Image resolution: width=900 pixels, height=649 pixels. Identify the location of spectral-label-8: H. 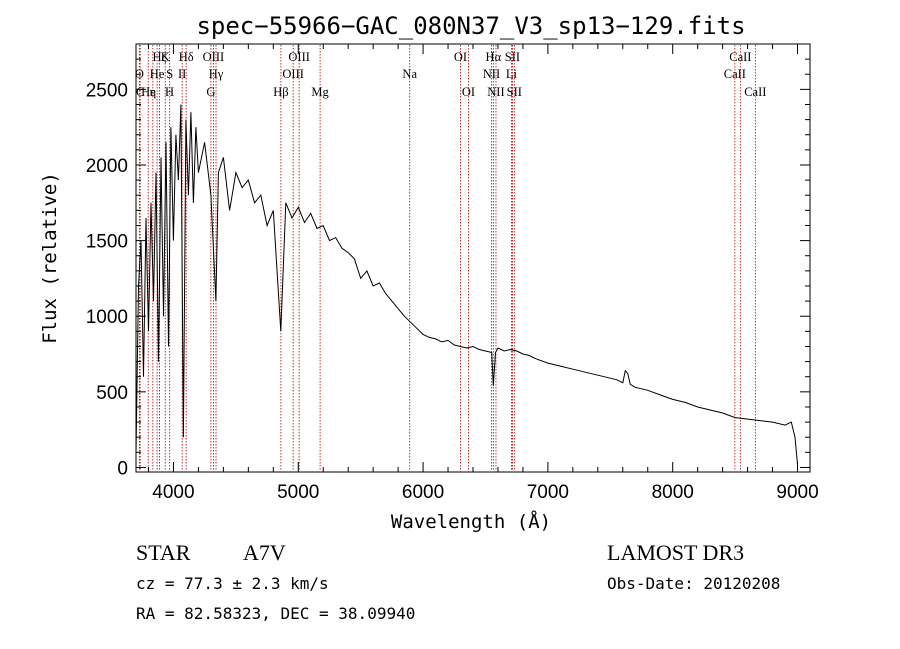
(169, 92).